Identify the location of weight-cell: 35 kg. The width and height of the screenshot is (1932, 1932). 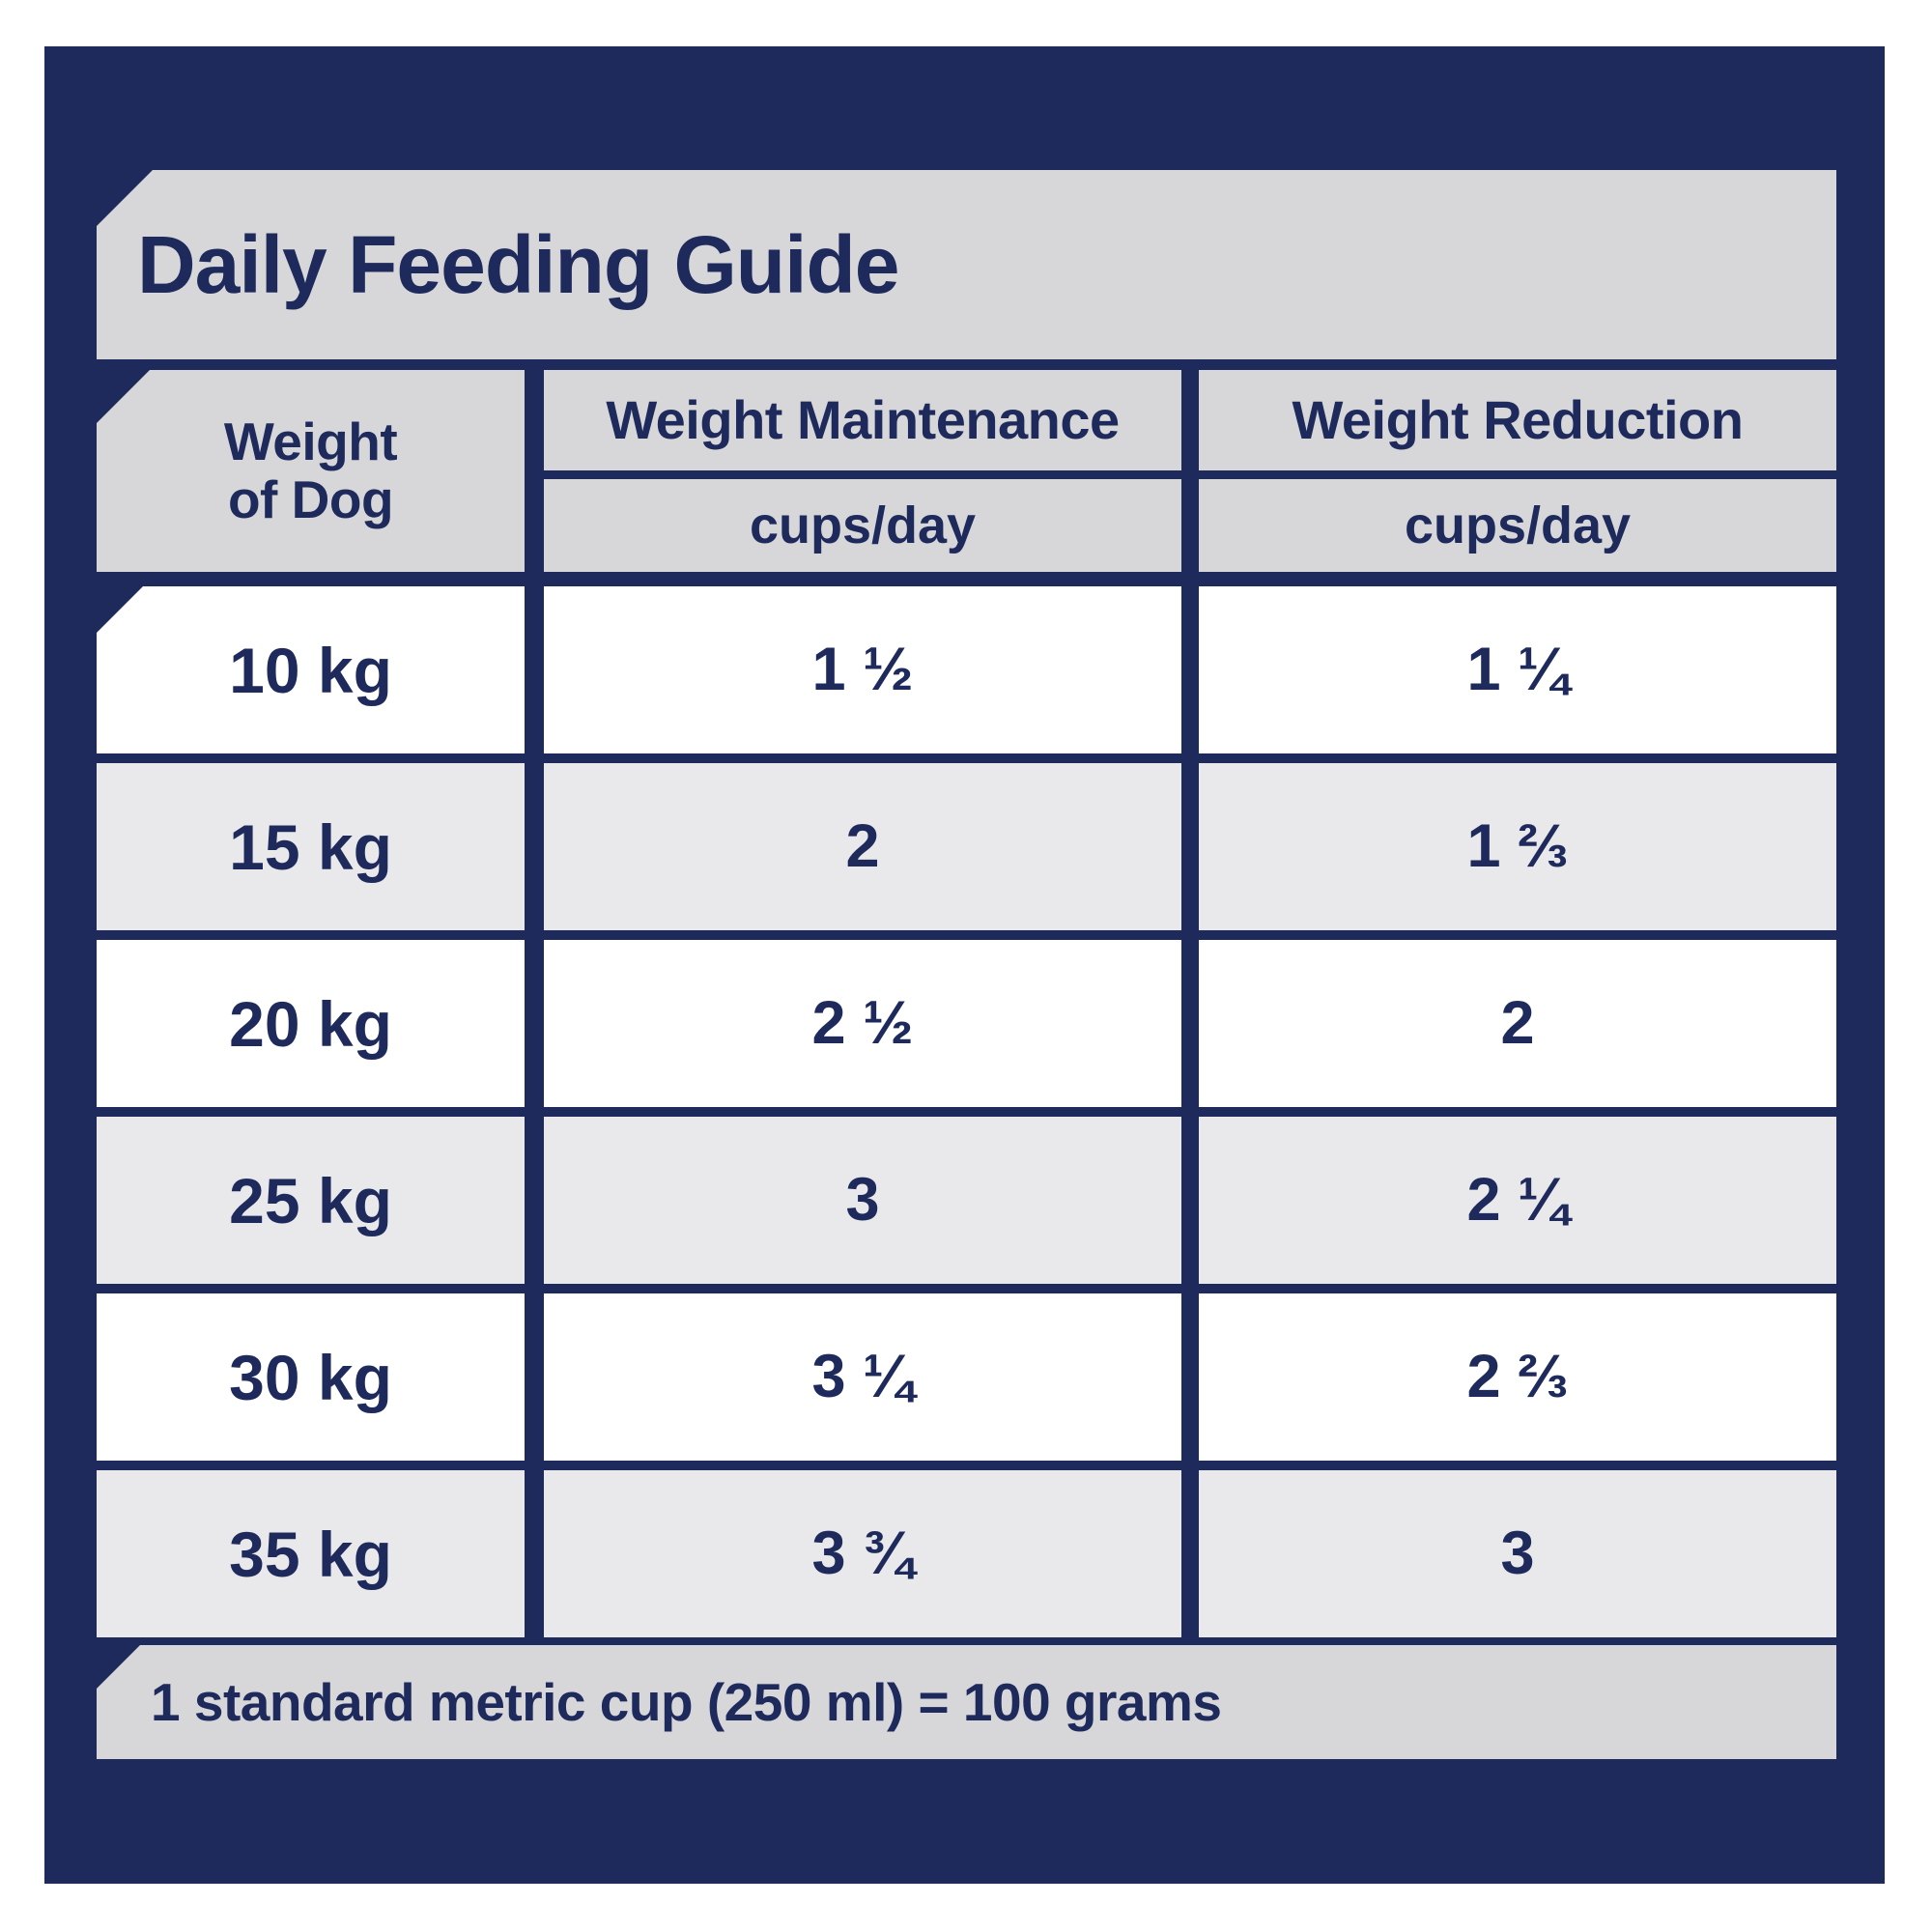
(311, 1553).